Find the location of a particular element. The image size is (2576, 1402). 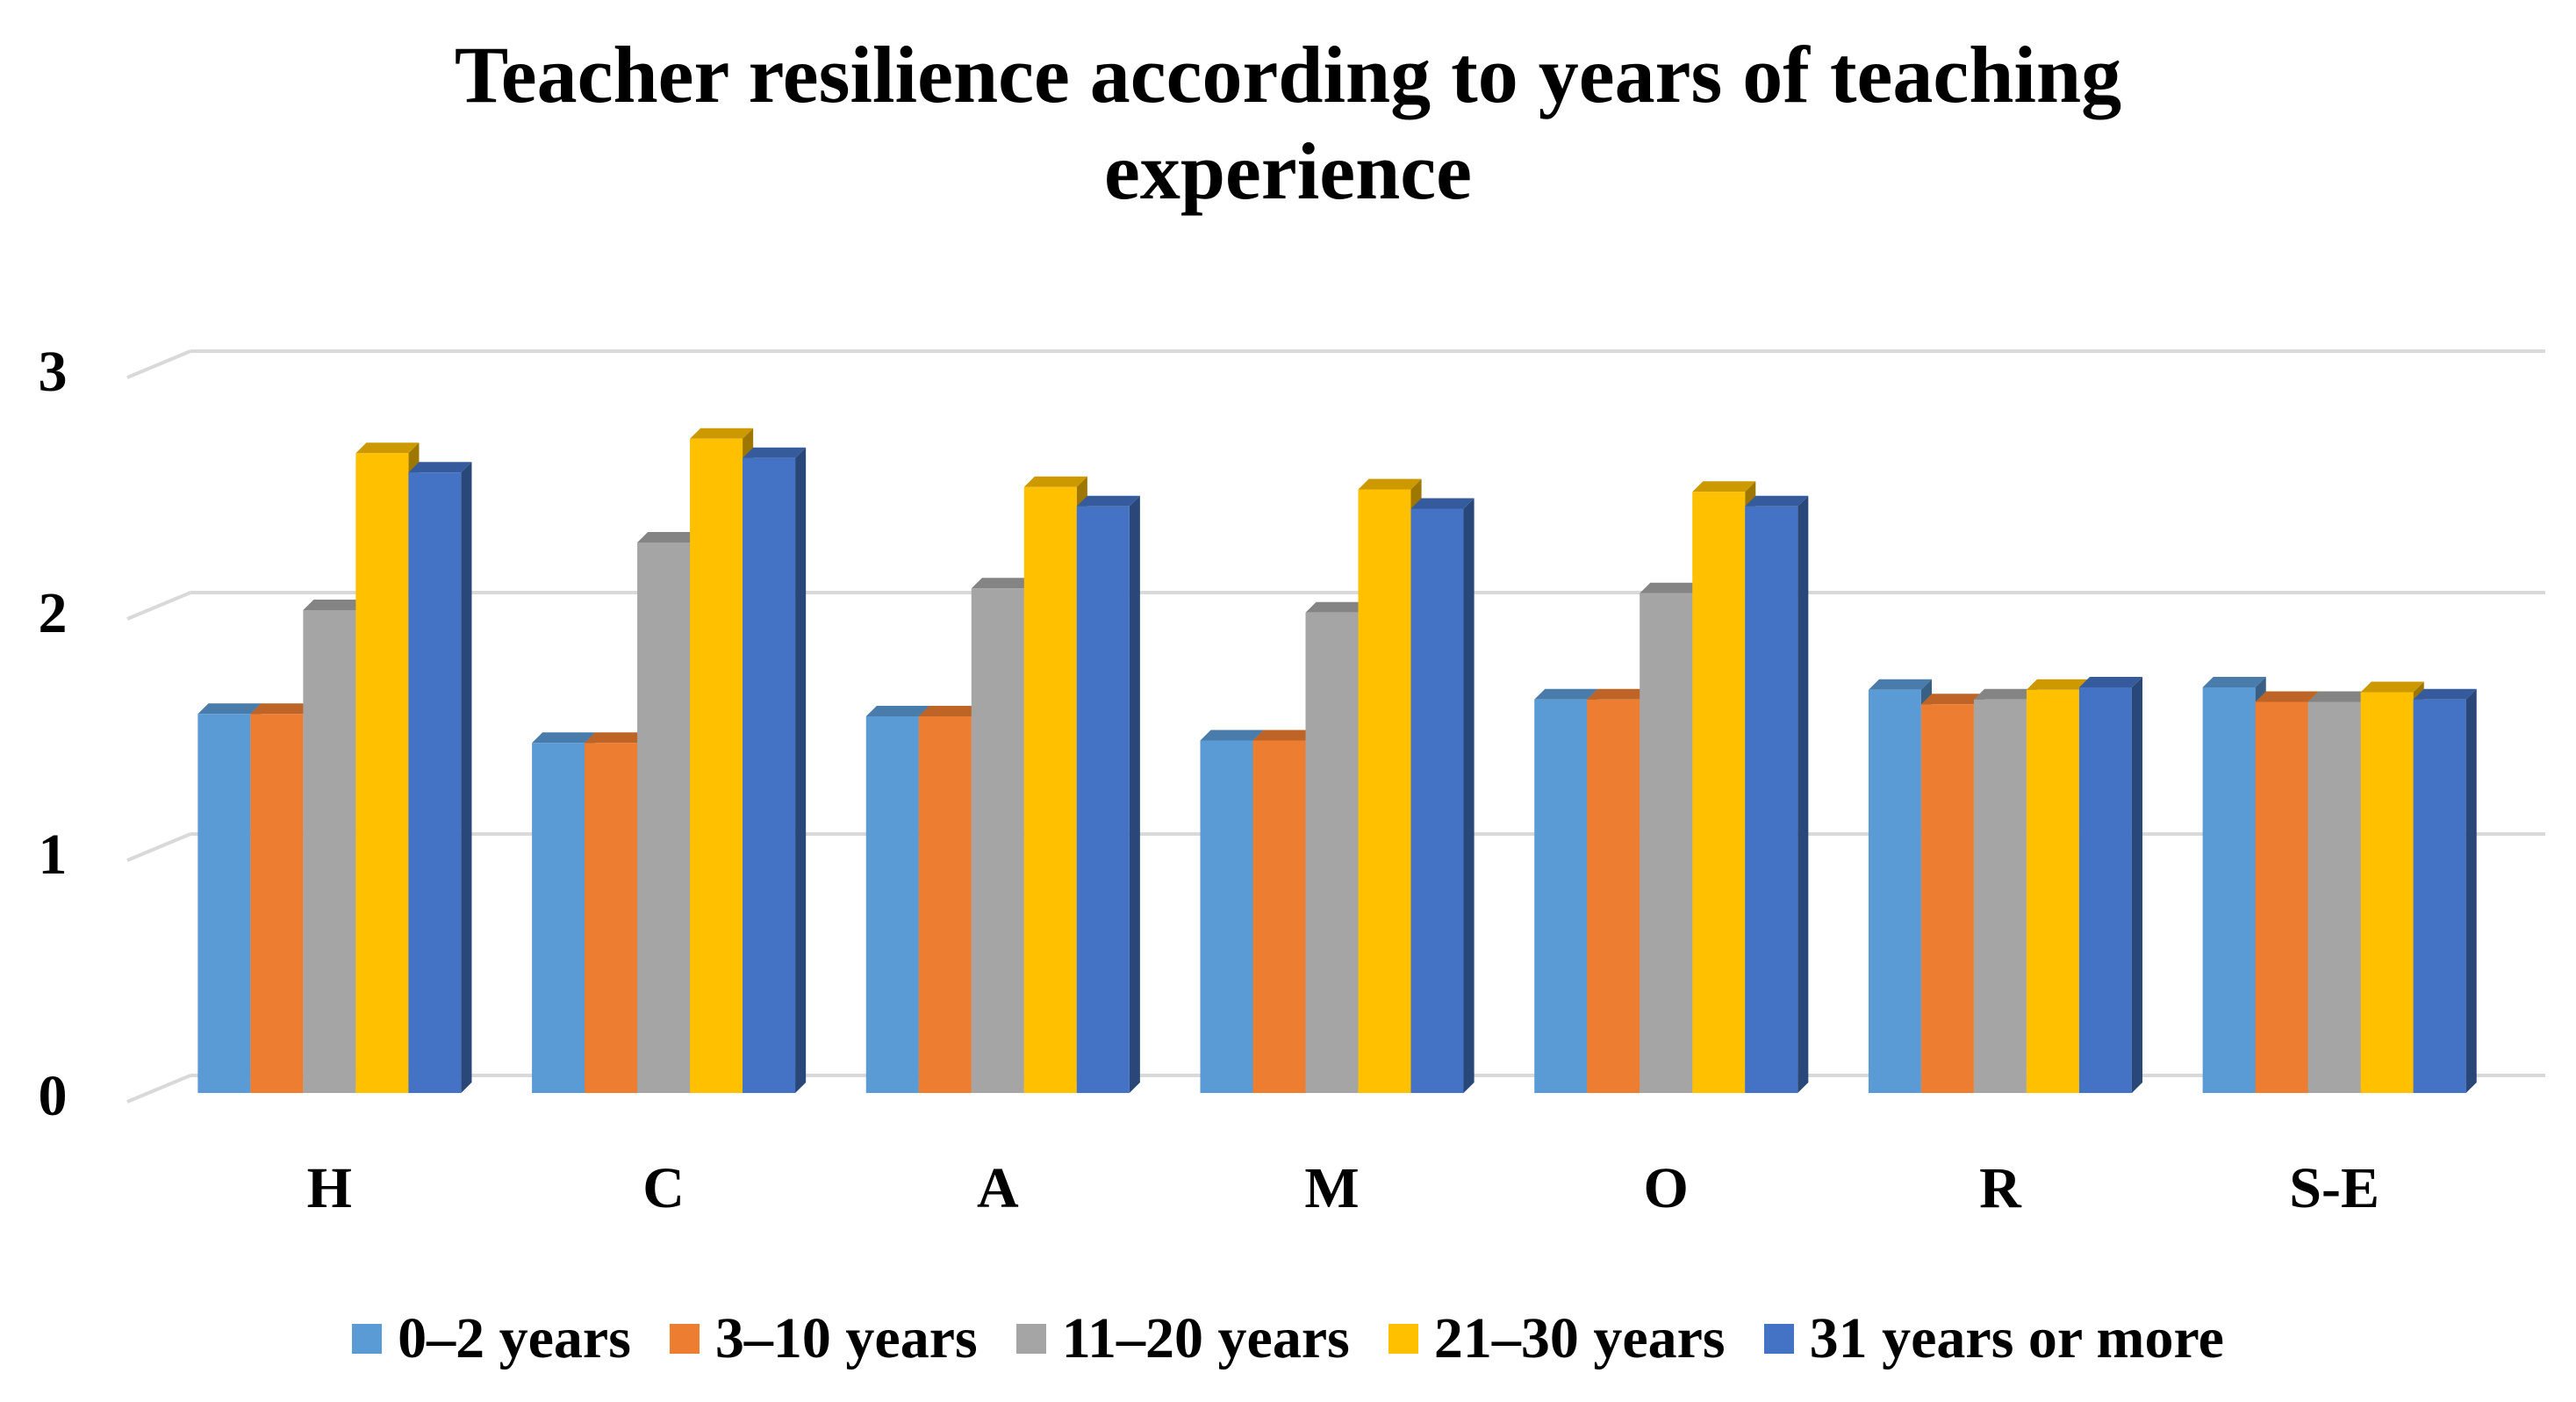

legend-label: 21–30 years is located at coordinates (1579, 1338).